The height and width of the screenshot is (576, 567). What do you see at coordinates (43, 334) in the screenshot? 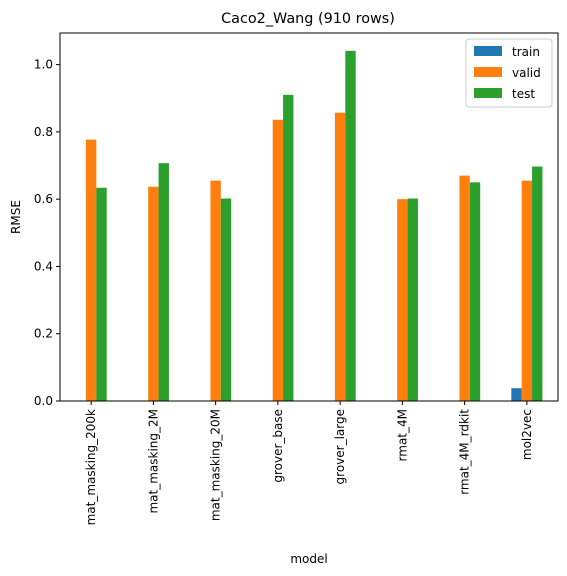
I see `y-tick-label-0.2: 0.2` at bounding box center [43, 334].